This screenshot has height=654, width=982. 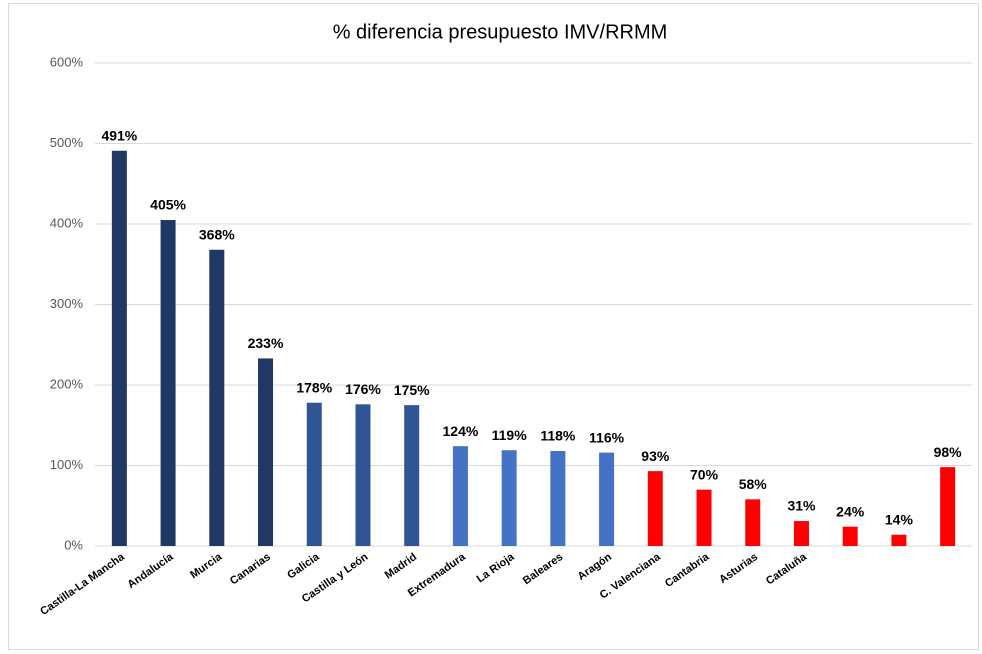 I want to click on data-label: 93%, so click(x=655, y=456).